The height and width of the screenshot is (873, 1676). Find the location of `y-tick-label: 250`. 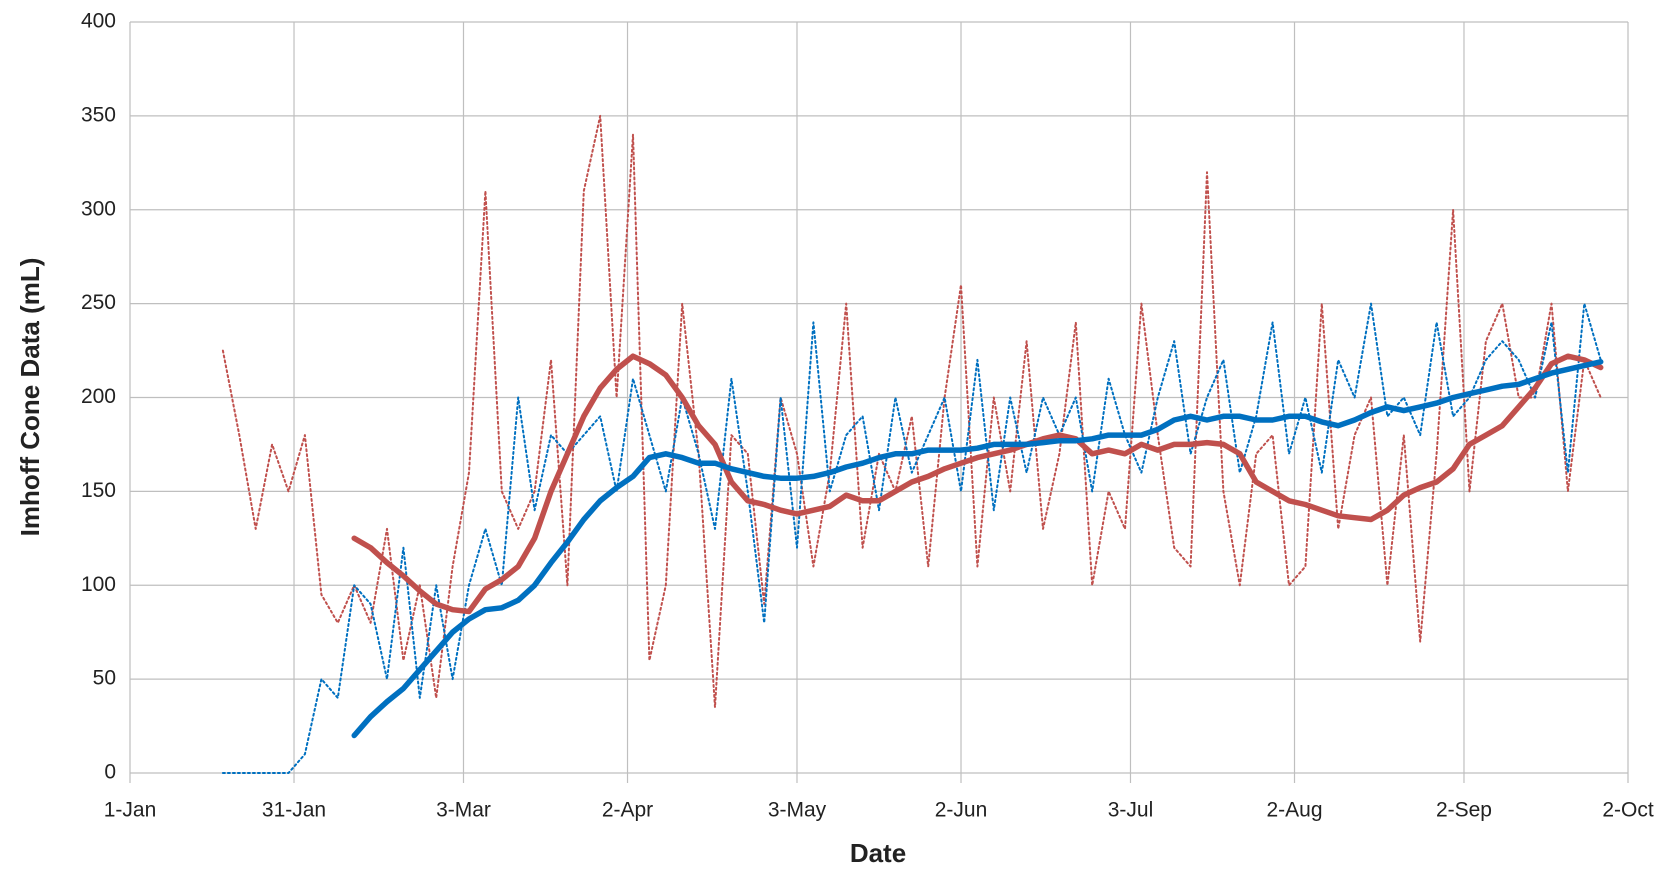

y-tick-label: 250 is located at coordinates (98, 302).